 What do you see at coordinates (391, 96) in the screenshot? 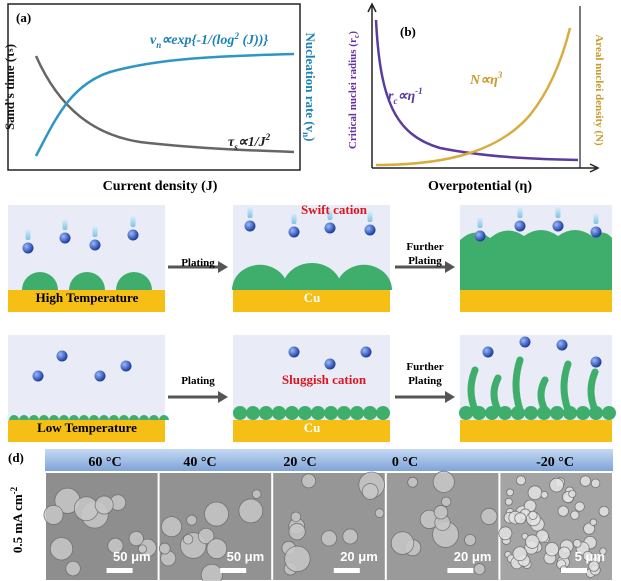
I see `formula-part: r` at bounding box center [391, 96].